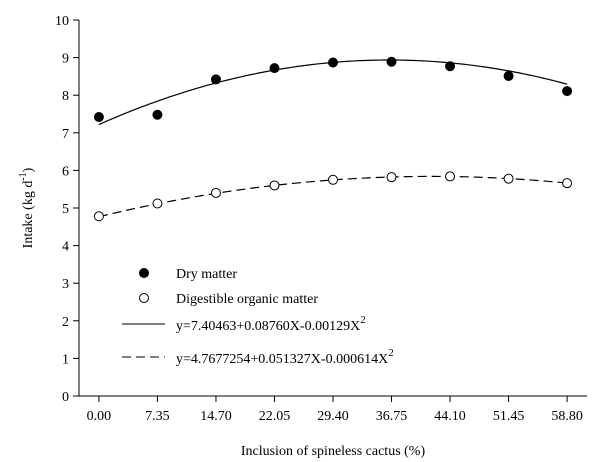 This screenshot has width=598, height=462. Describe the element at coordinates (268, 326) in the screenshot. I see `legend-label-fit-1-text: y=7.40463+0.08760X-0.00129X` at that location.